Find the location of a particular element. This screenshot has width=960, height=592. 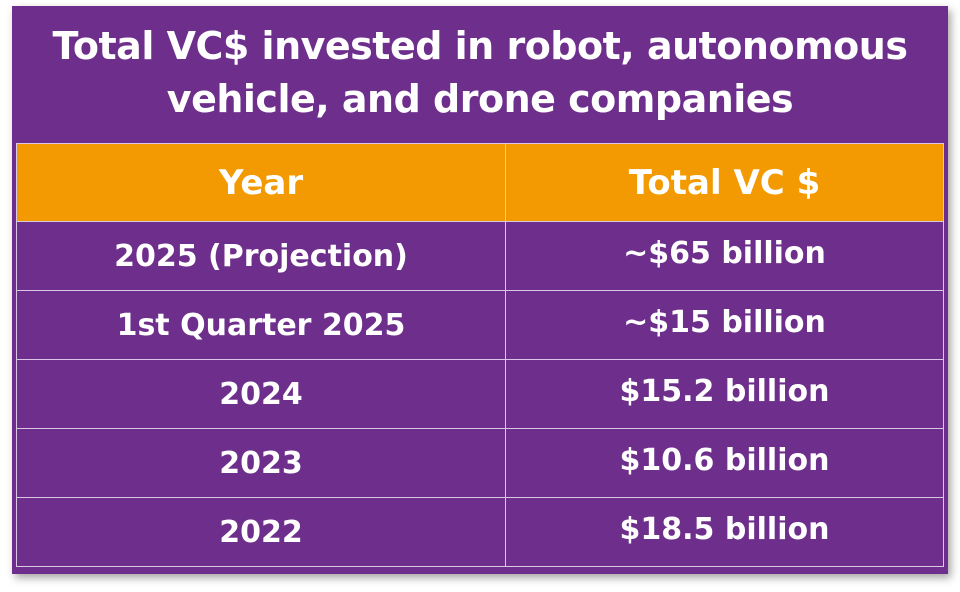

column-header-year: Year is located at coordinates (261, 182).